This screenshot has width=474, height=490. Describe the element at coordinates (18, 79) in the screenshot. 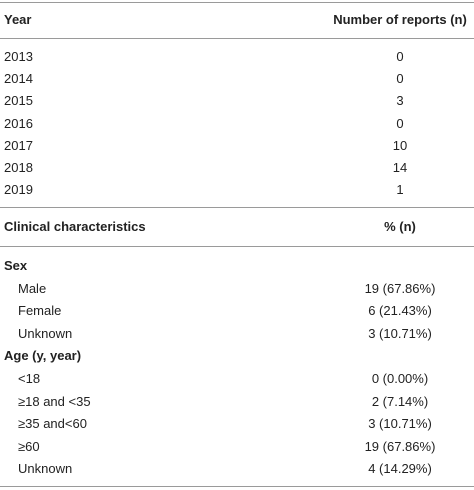

I see `year-row-label: 2014` at that location.